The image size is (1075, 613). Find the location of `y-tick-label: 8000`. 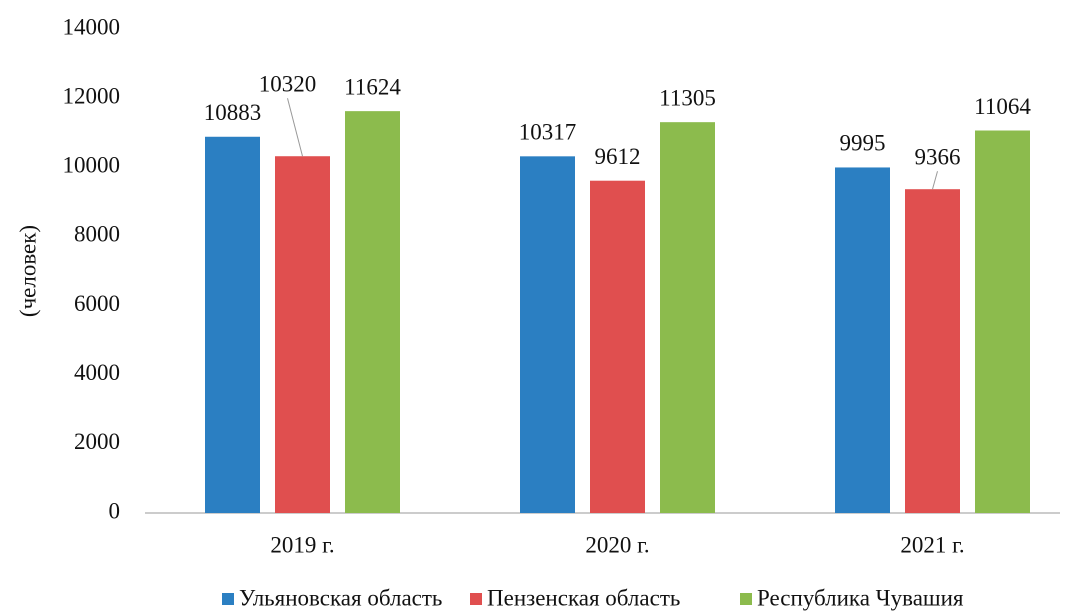

y-tick-label: 8000 is located at coordinates (97, 234).